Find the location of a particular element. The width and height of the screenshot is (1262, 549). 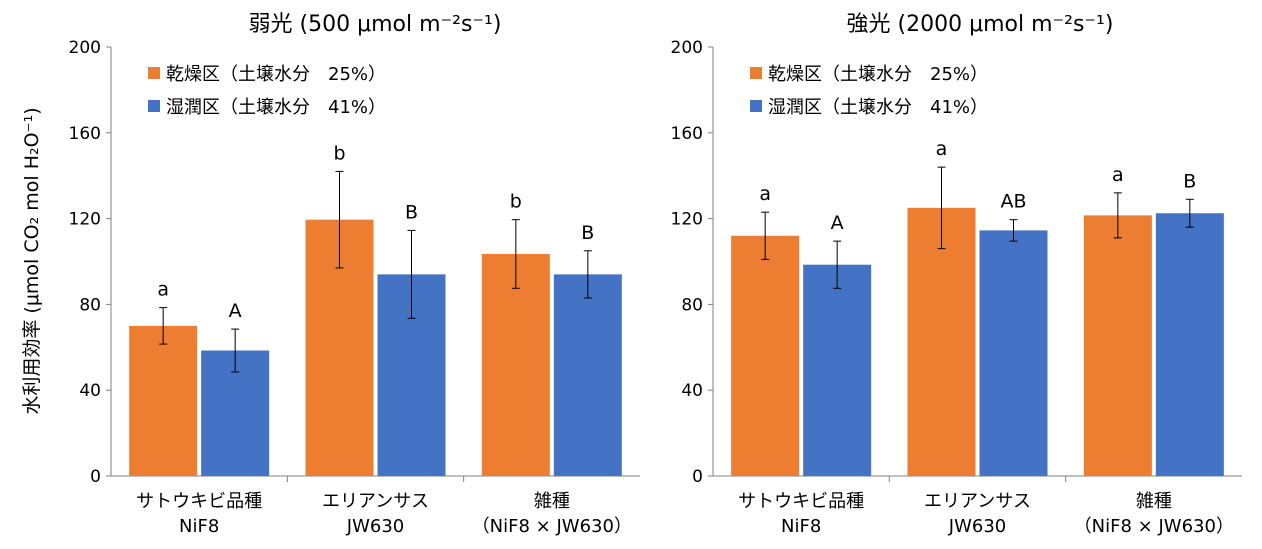

significance-label: AB is located at coordinates (1013, 202).